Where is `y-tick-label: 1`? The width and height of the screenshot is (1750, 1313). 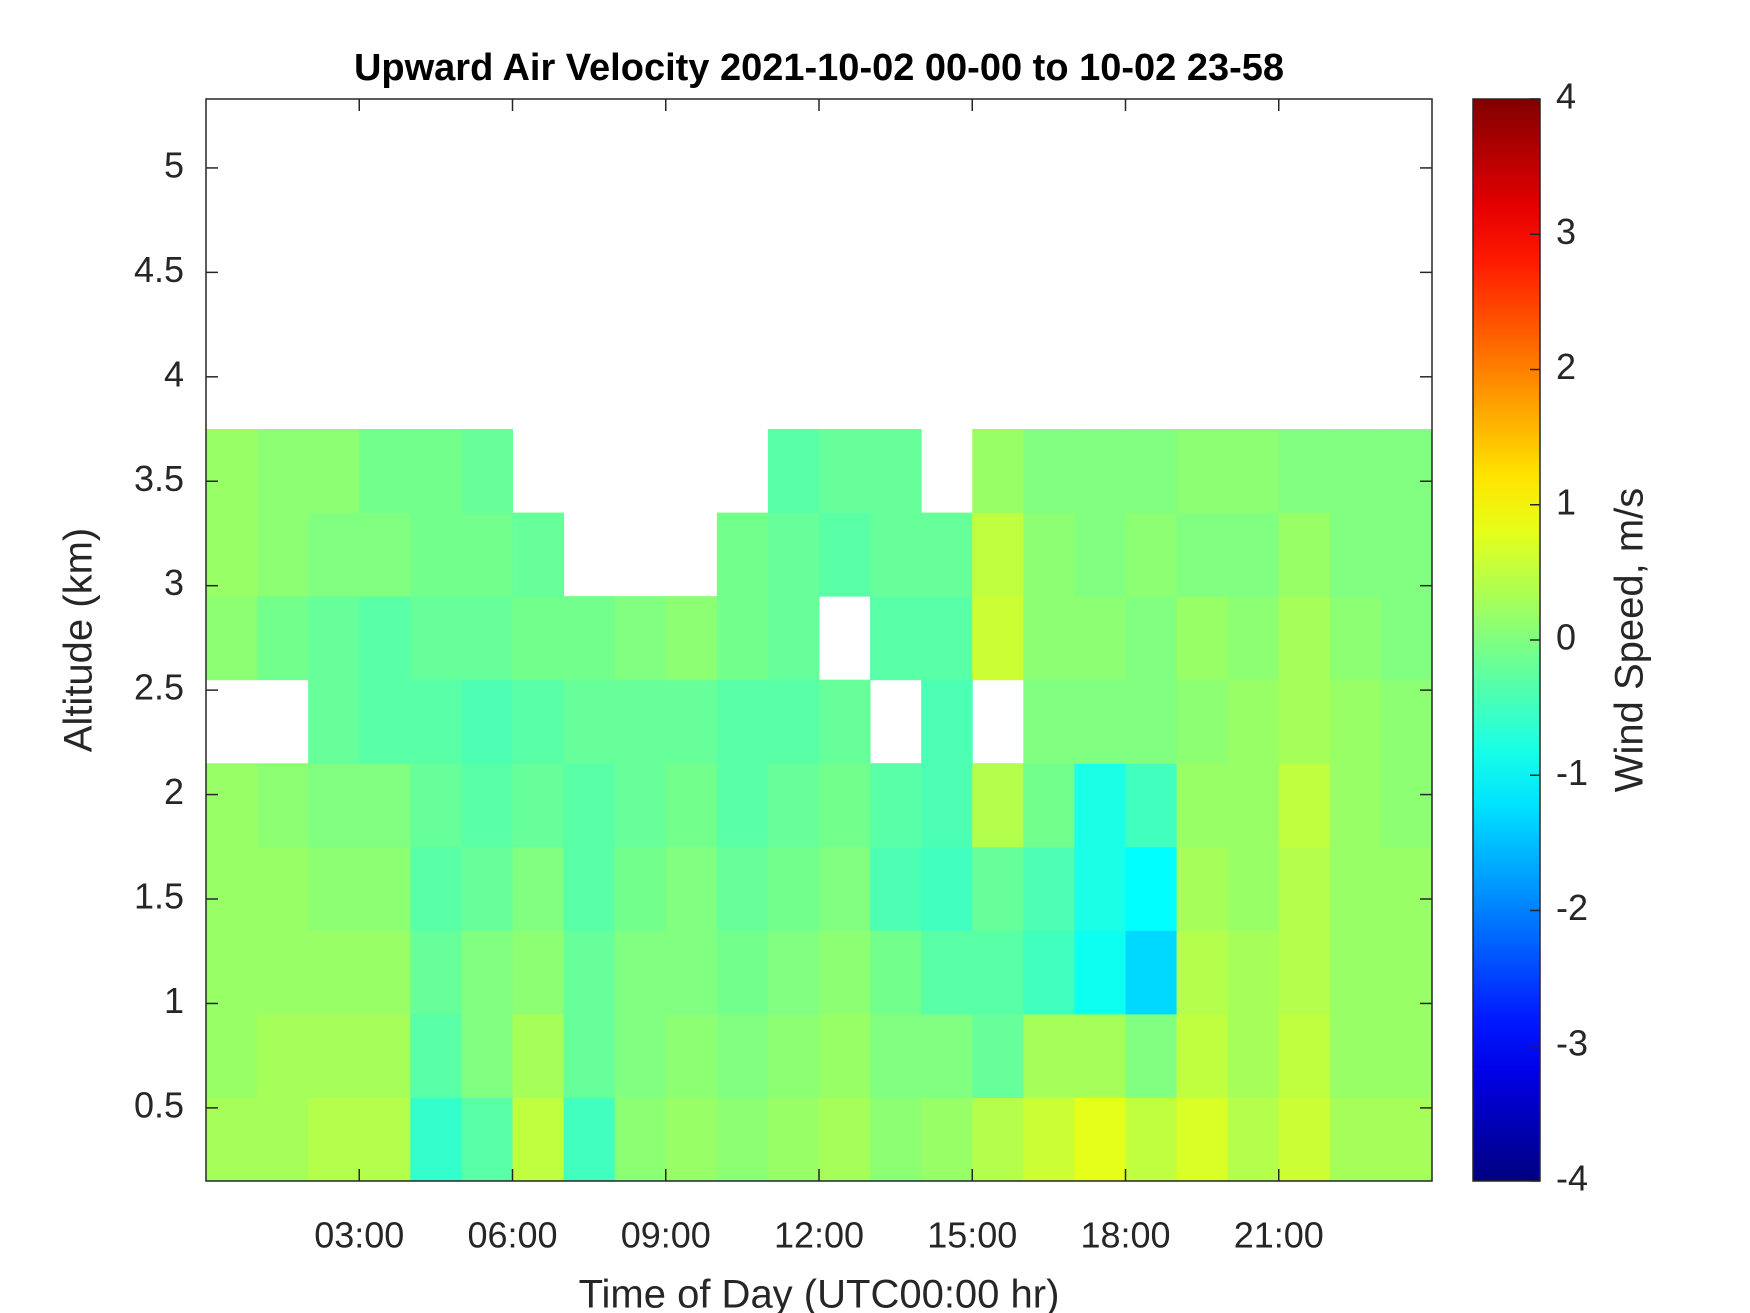
y-tick-label: 1 is located at coordinates (174, 1000).